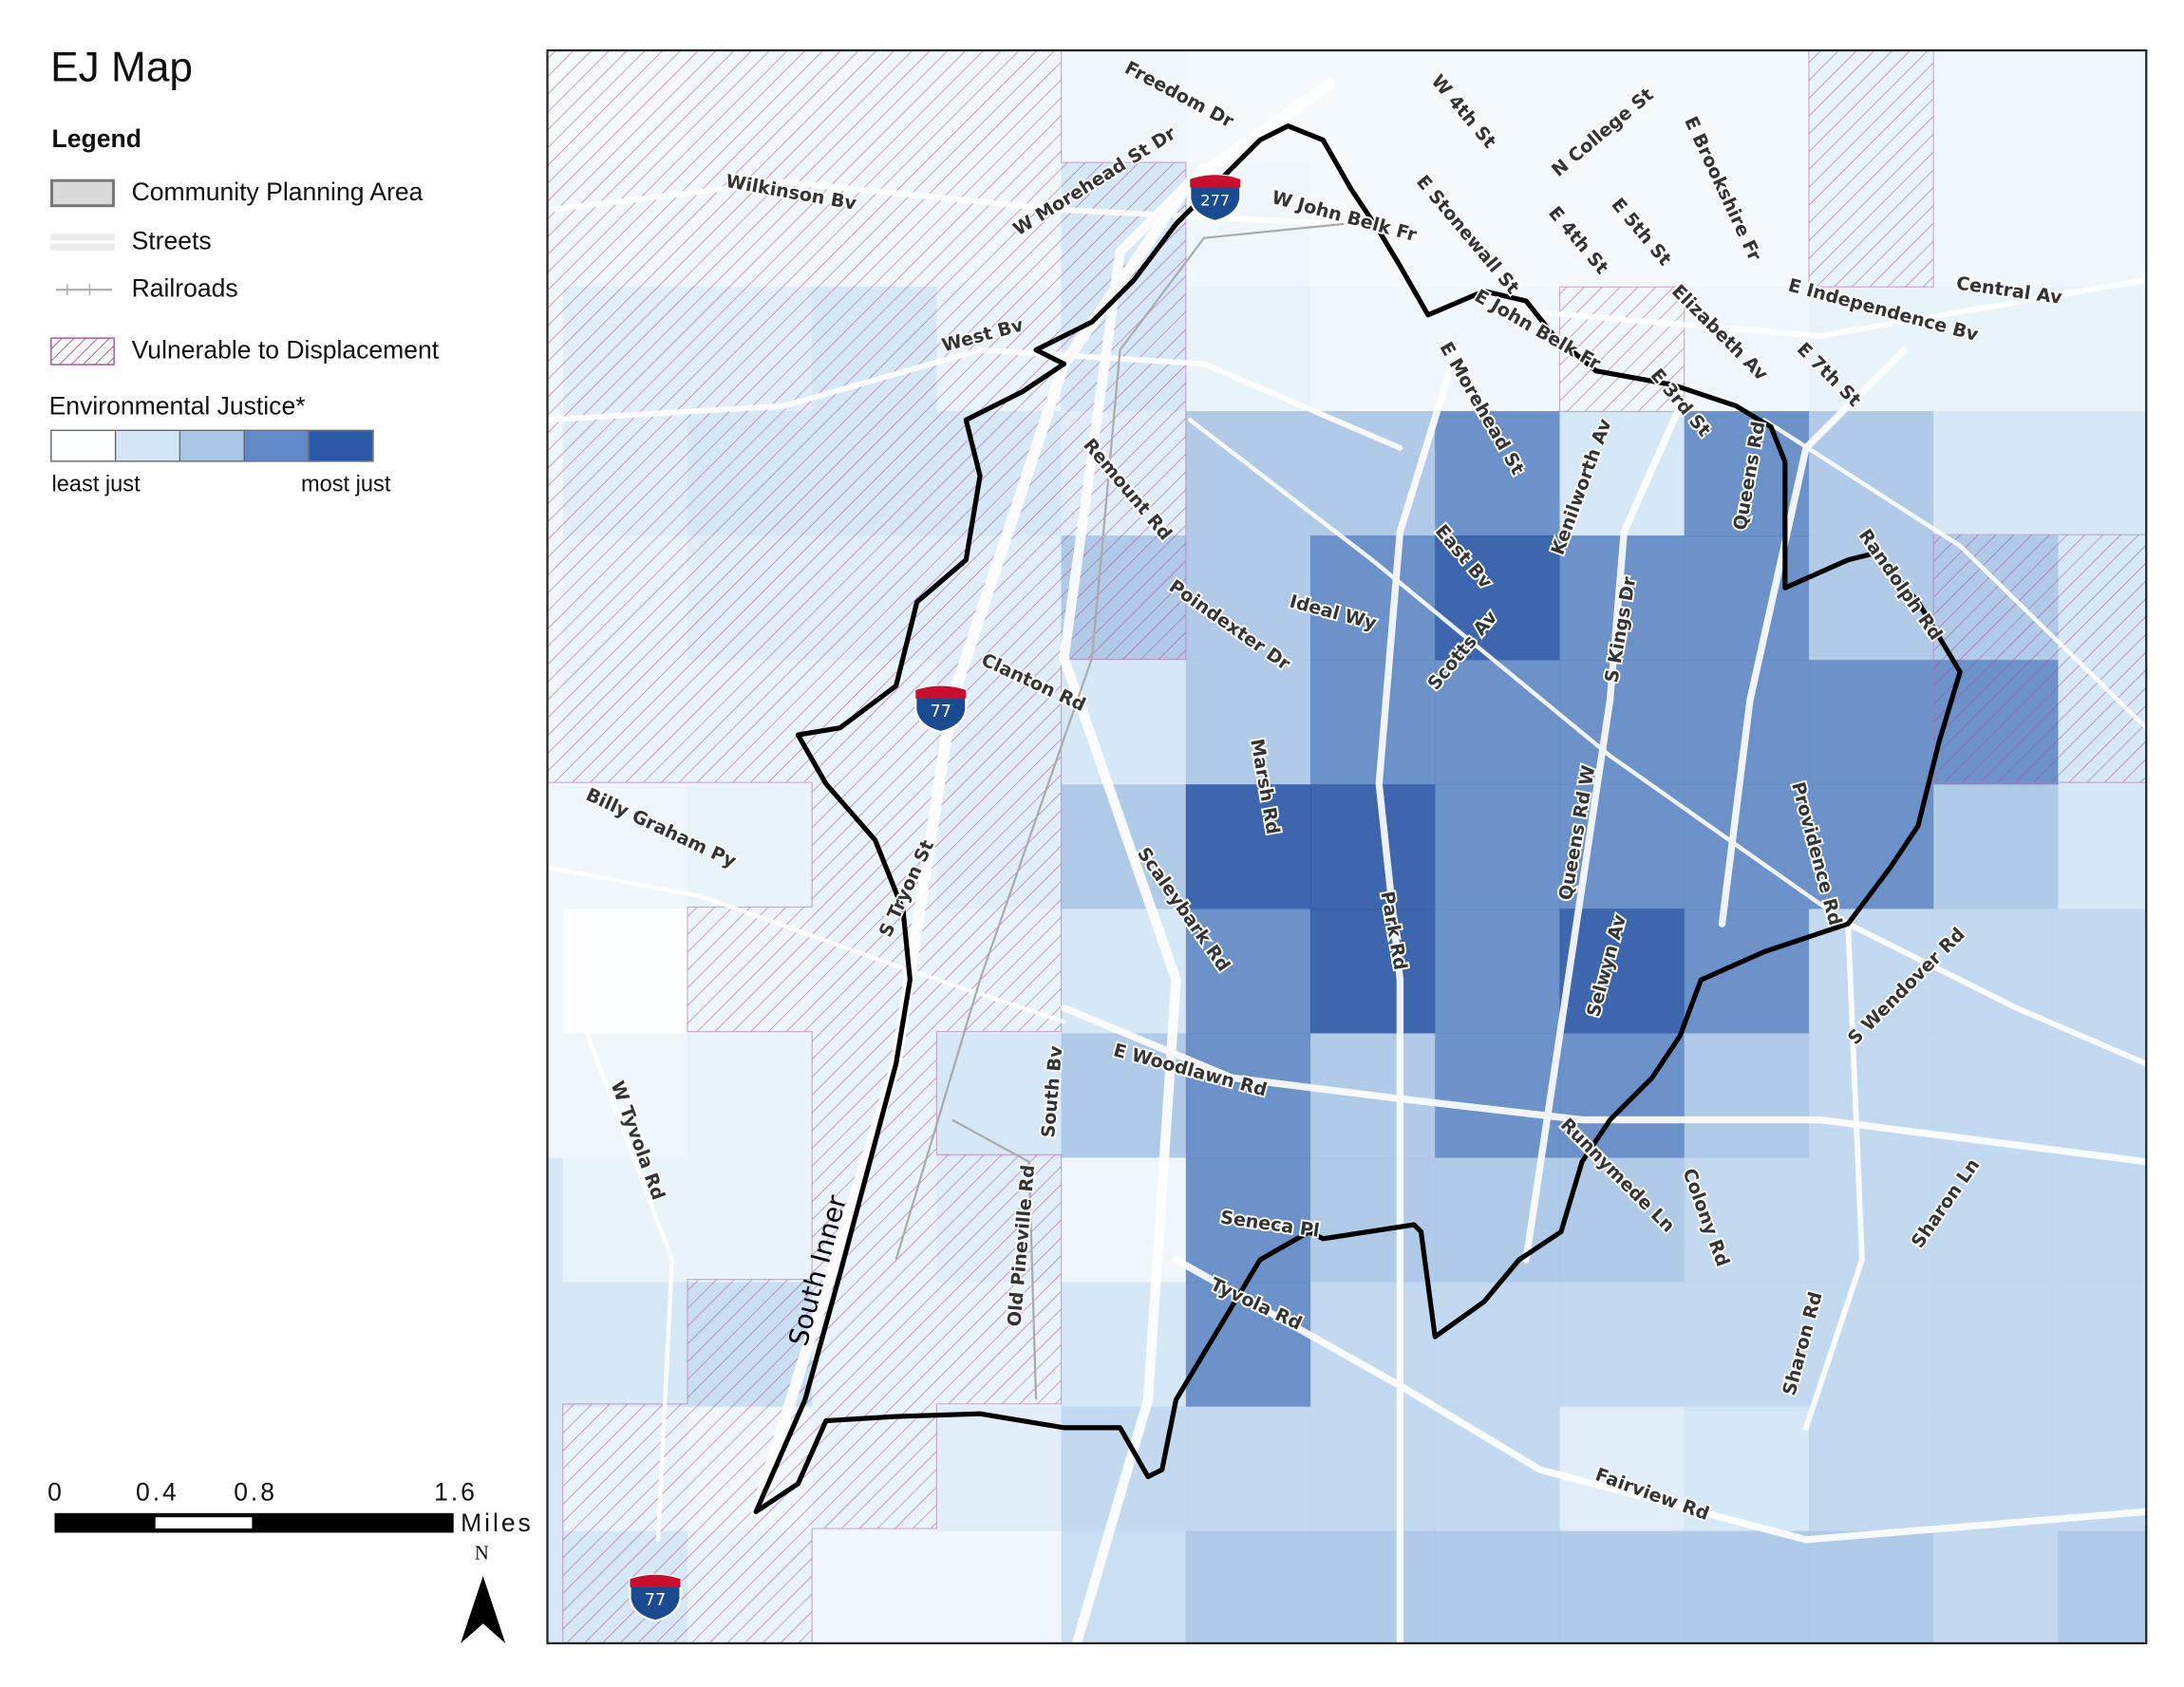  I want to click on legend-item-vulnerable: Vulnerable to Displacement, so click(245, 351).